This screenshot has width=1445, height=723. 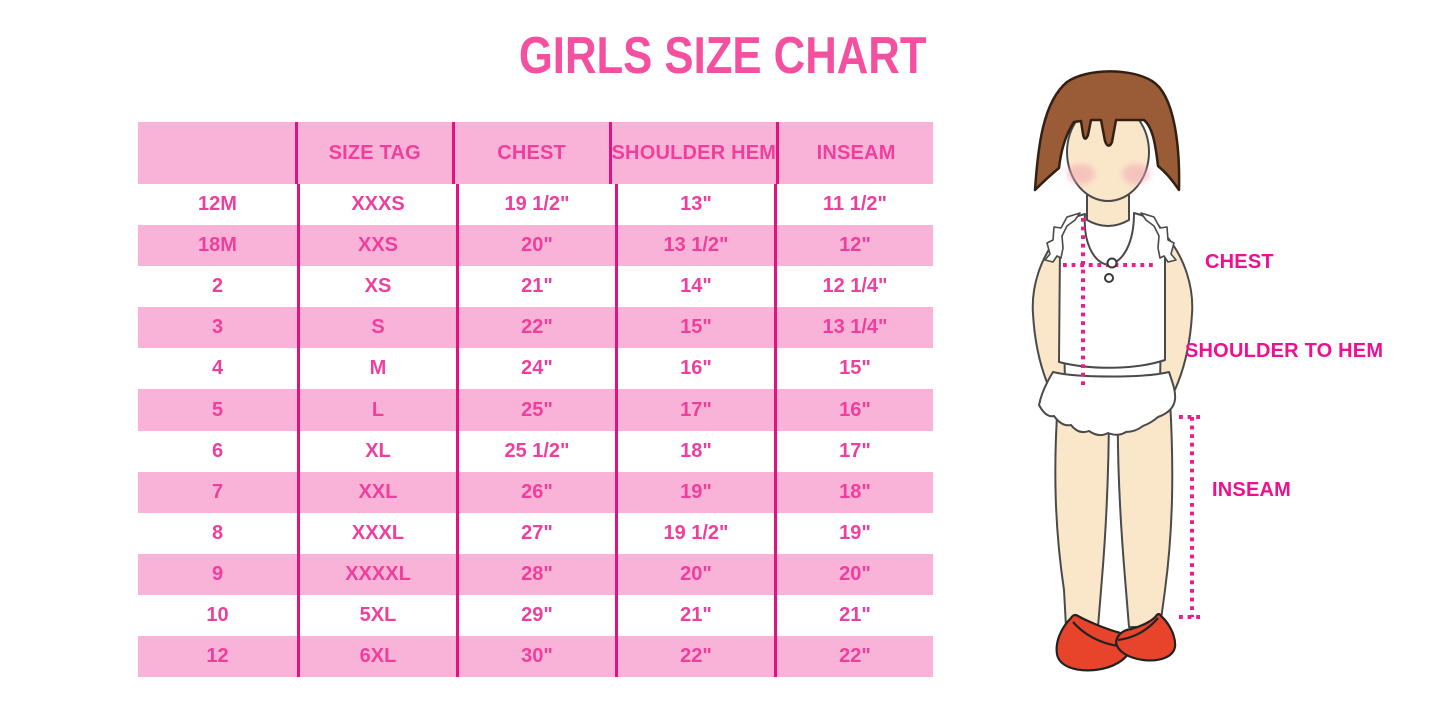 What do you see at coordinates (376, 287) in the screenshot?
I see `table-cell: XS` at bounding box center [376, 287].